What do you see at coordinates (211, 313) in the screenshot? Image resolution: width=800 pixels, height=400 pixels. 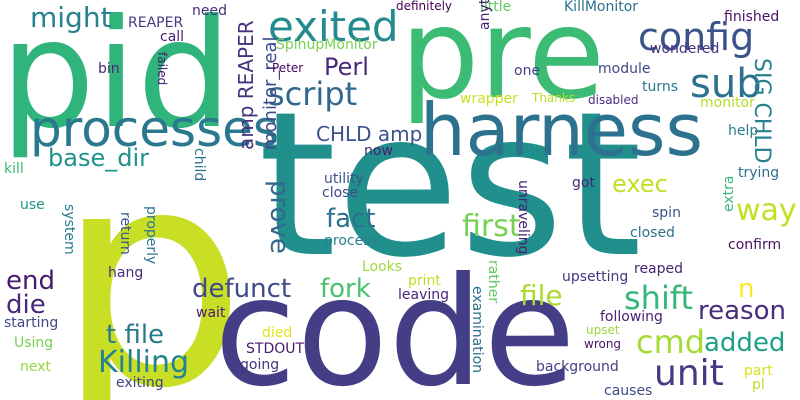 I see `word-wait: wait` at bounding box center [211, 313].